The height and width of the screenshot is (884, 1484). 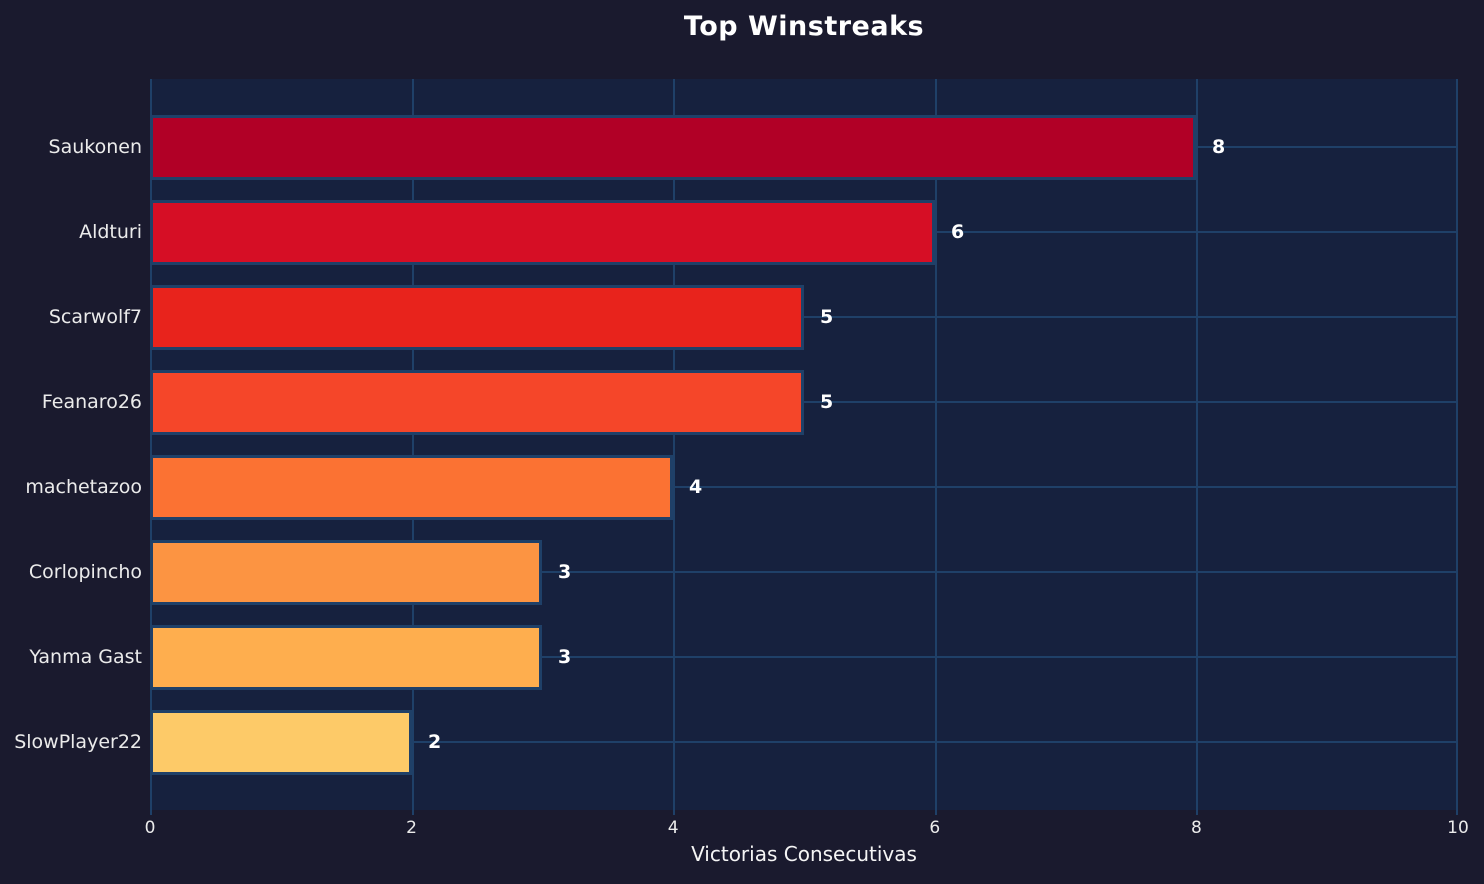 I want to click on x-tick-label: 6, so click(x=935, y=828).